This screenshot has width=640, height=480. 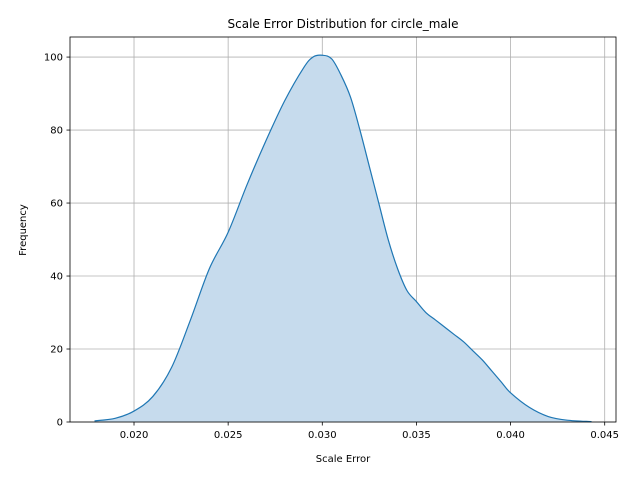 What do you see at coordinates (56, 204) in the screenshot?
I see `y-tick-label: 60` at bounding box center [56, 204].